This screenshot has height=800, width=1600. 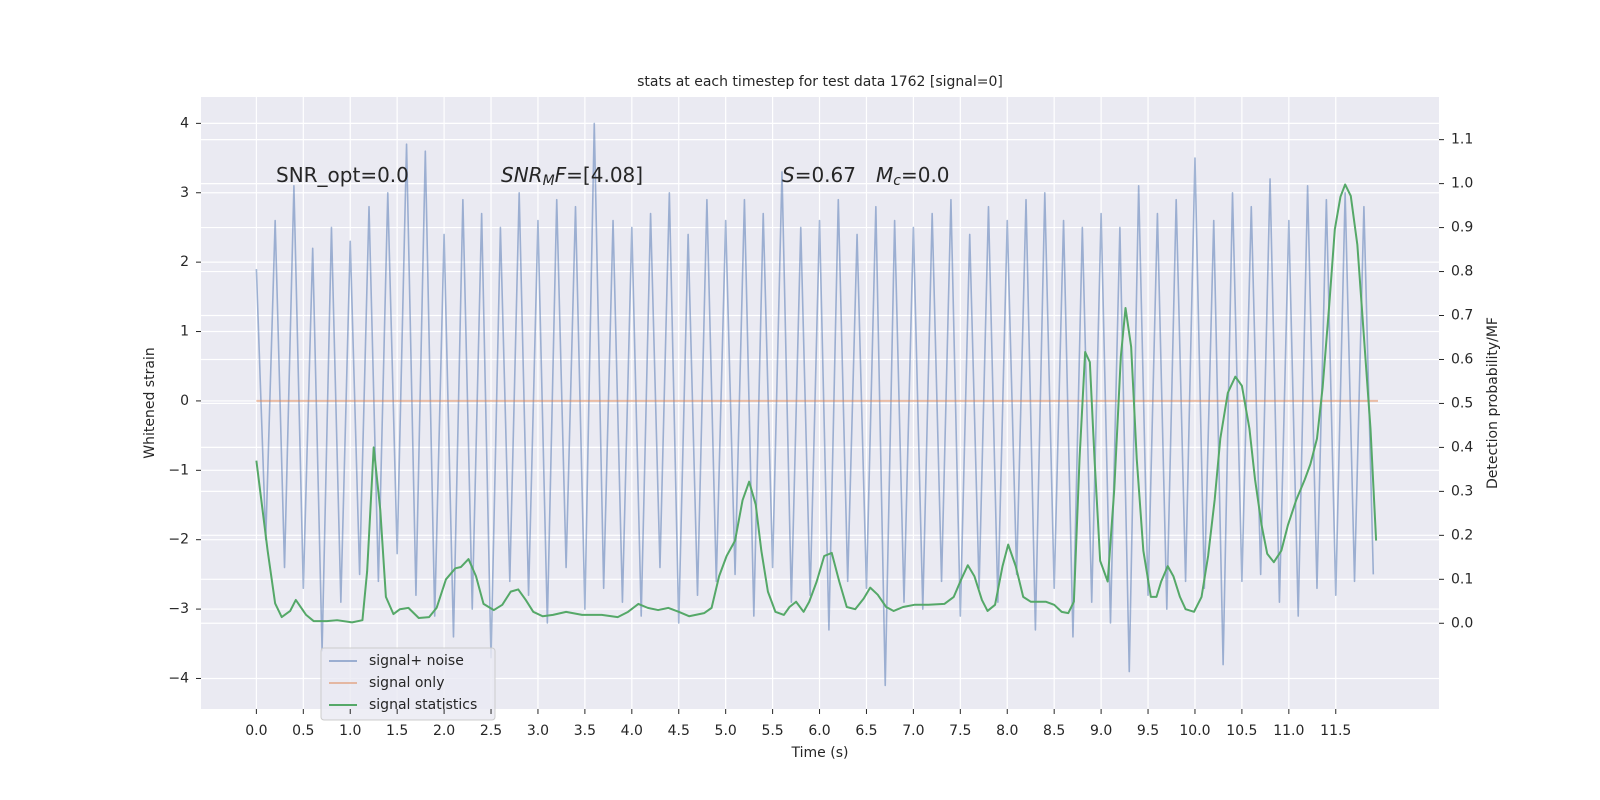 I want to click on x-tick-label: 3.5, so click(x=585, y=731).